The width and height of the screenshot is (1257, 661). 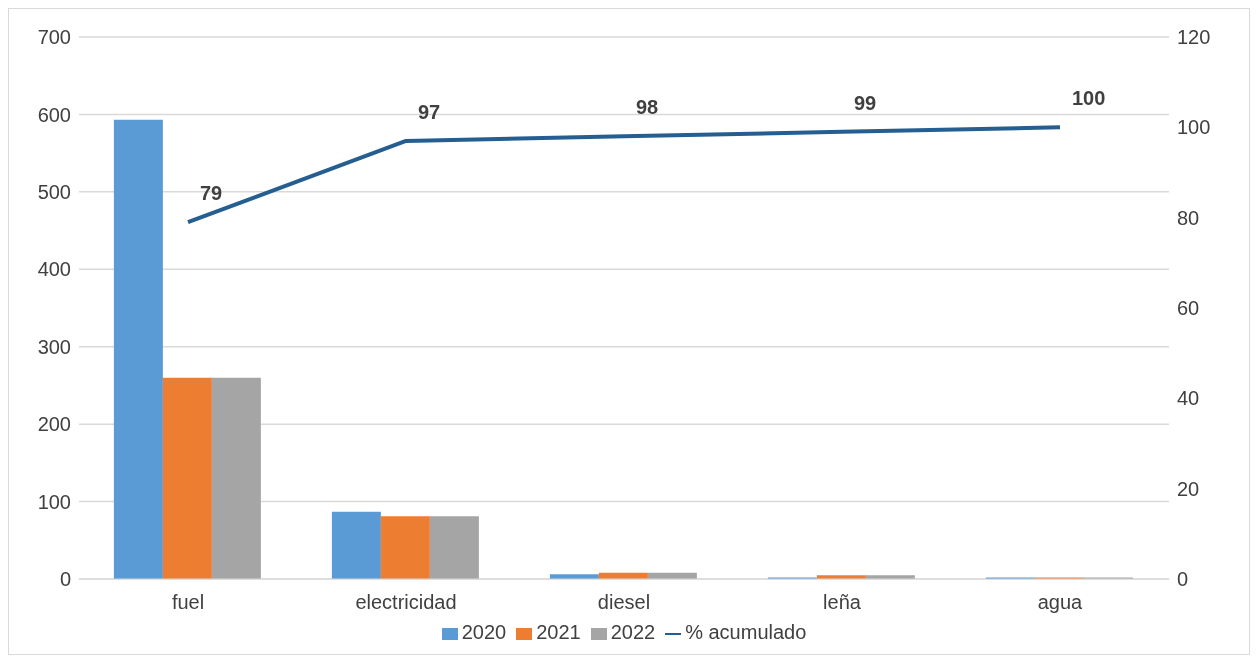 I want to click on data-label: 97, so click(x=429, y=111).